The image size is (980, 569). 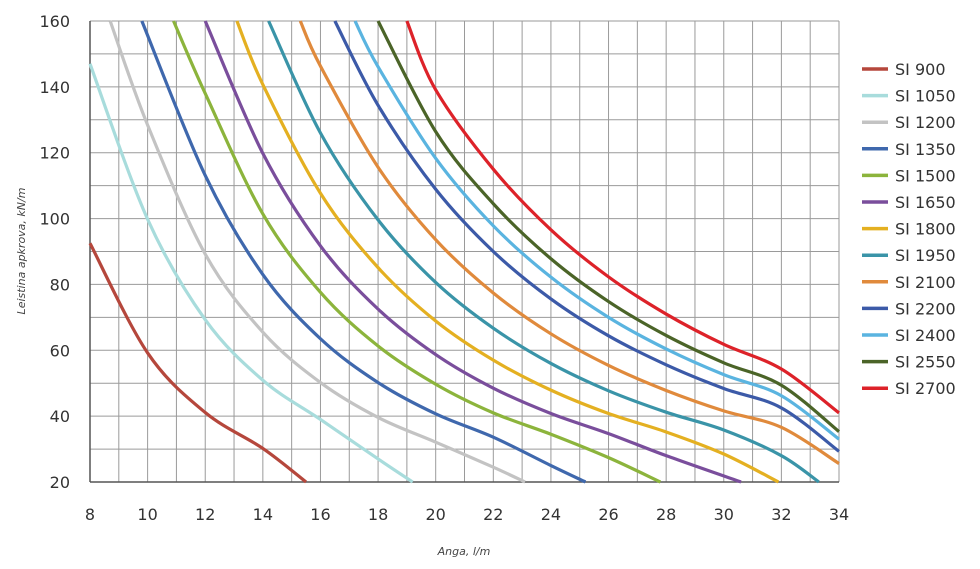 What do you see at coordinates (54, 153) in the screenshot?
I see `y-tick-label: 120` at bounding box center [54, 153].